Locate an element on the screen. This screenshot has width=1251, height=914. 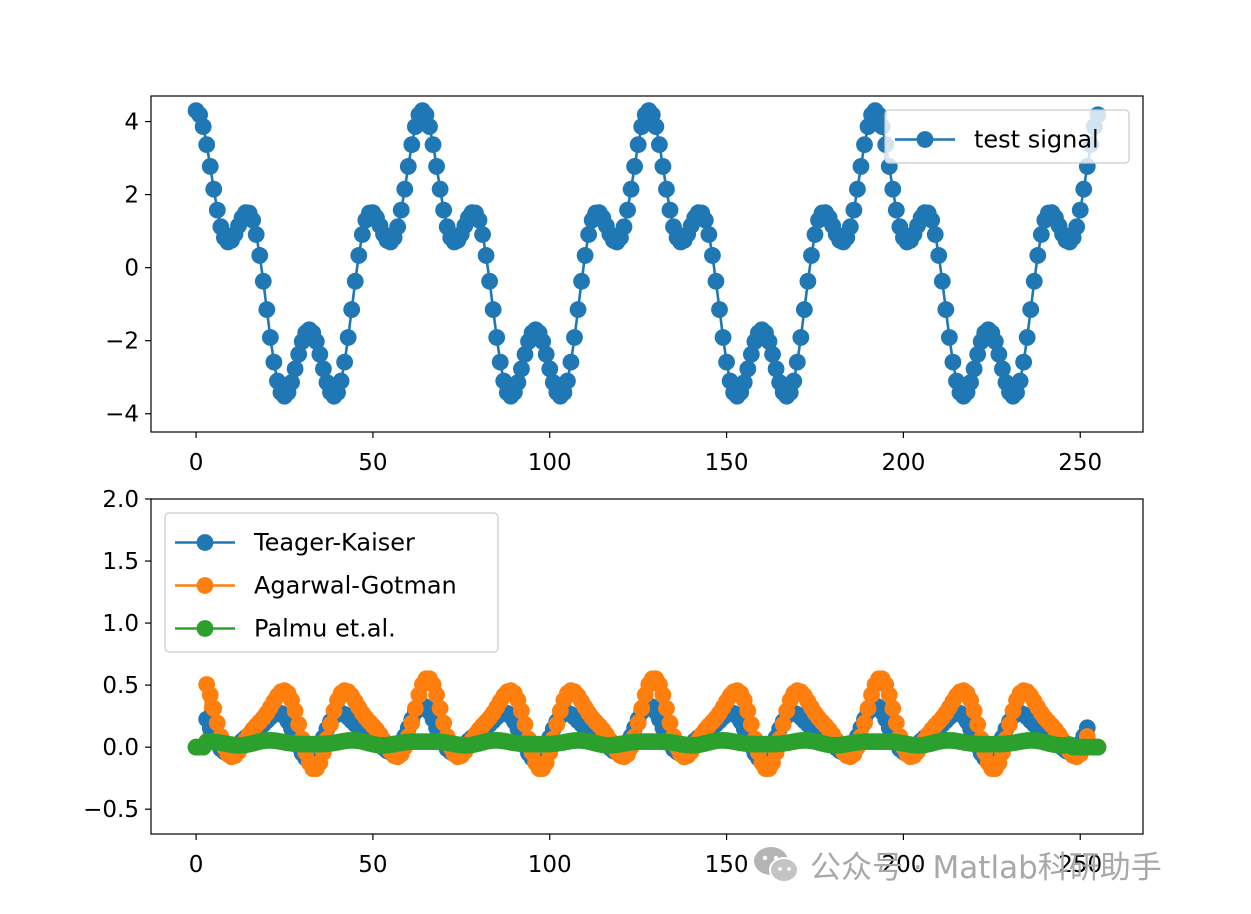
top-legend: test signal is located at coordinates (1007, 136).